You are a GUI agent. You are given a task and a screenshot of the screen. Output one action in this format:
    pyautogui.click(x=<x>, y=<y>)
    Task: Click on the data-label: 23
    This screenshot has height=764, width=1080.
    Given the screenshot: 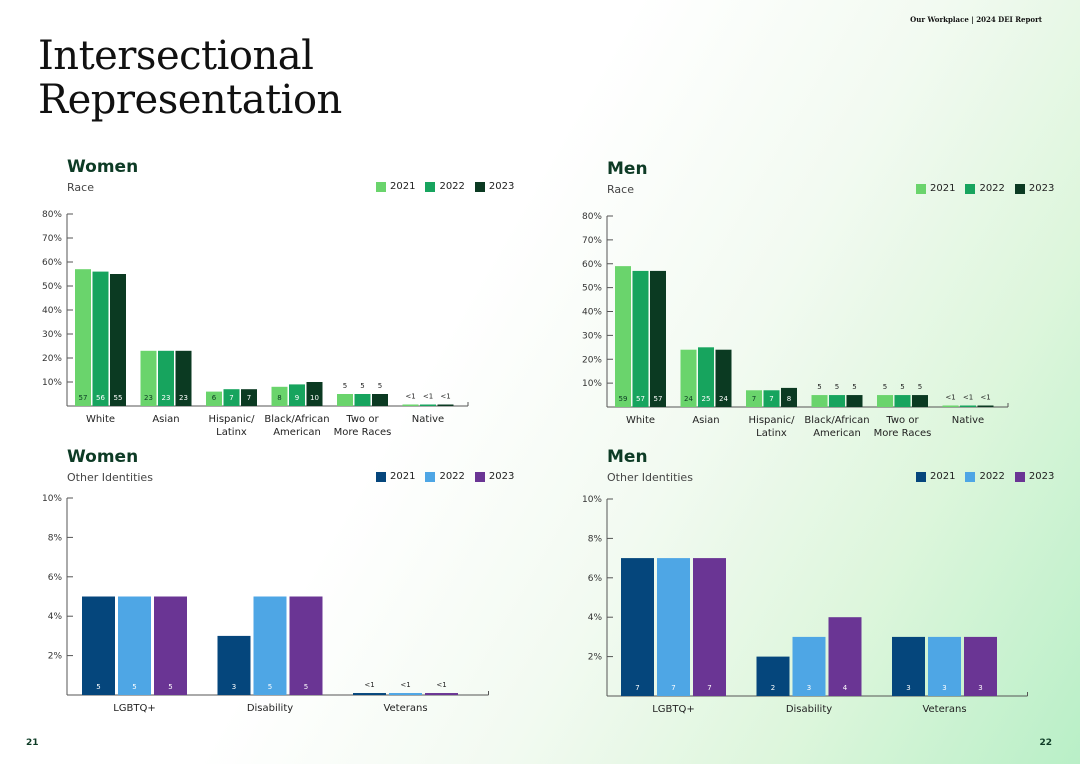 What is the action you would take?
    pyautogui.click(x=166, y=398)
    